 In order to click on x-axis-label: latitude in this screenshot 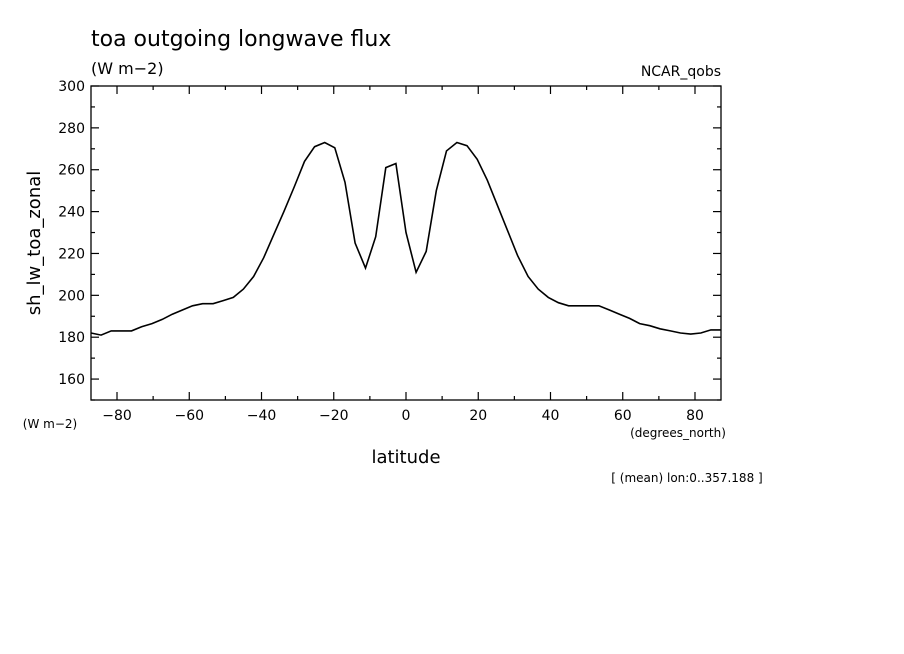, I will do `click(405, 457)`.